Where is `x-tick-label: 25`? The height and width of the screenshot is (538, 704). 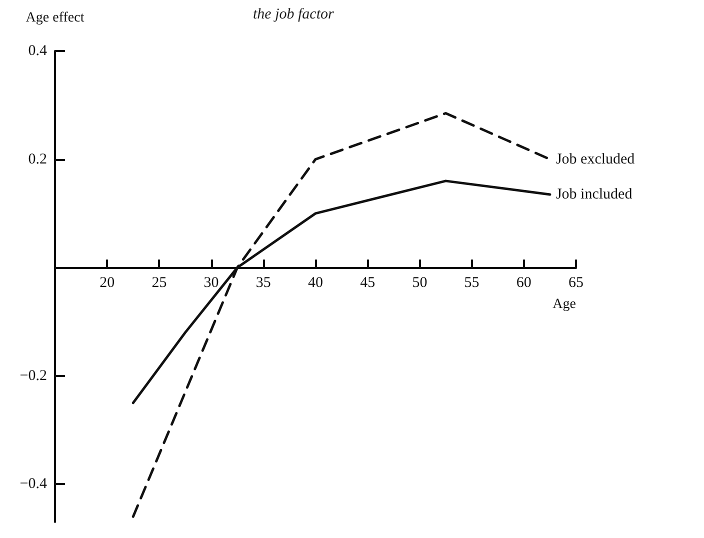 x-tick-label: 25 is located at coordinates (159, 283).